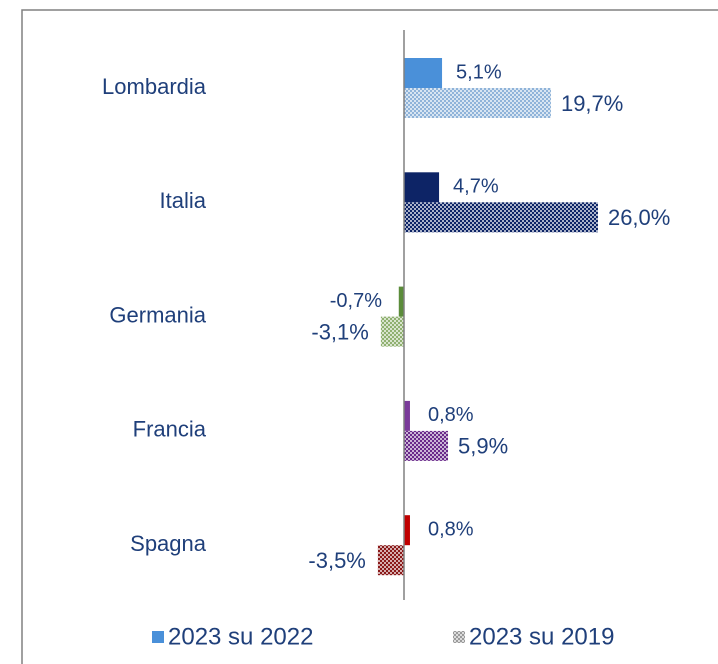 This screenshot has width=718, height=664. I want to click on value-label: -0,7%, so click(356, 301).